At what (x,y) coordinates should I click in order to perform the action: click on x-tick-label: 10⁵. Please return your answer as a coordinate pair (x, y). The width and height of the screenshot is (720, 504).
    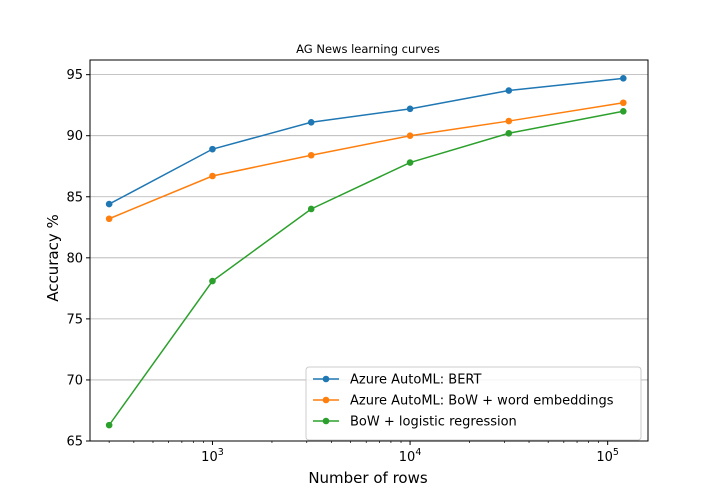
    Looking at the image, I should click on (607, 456).